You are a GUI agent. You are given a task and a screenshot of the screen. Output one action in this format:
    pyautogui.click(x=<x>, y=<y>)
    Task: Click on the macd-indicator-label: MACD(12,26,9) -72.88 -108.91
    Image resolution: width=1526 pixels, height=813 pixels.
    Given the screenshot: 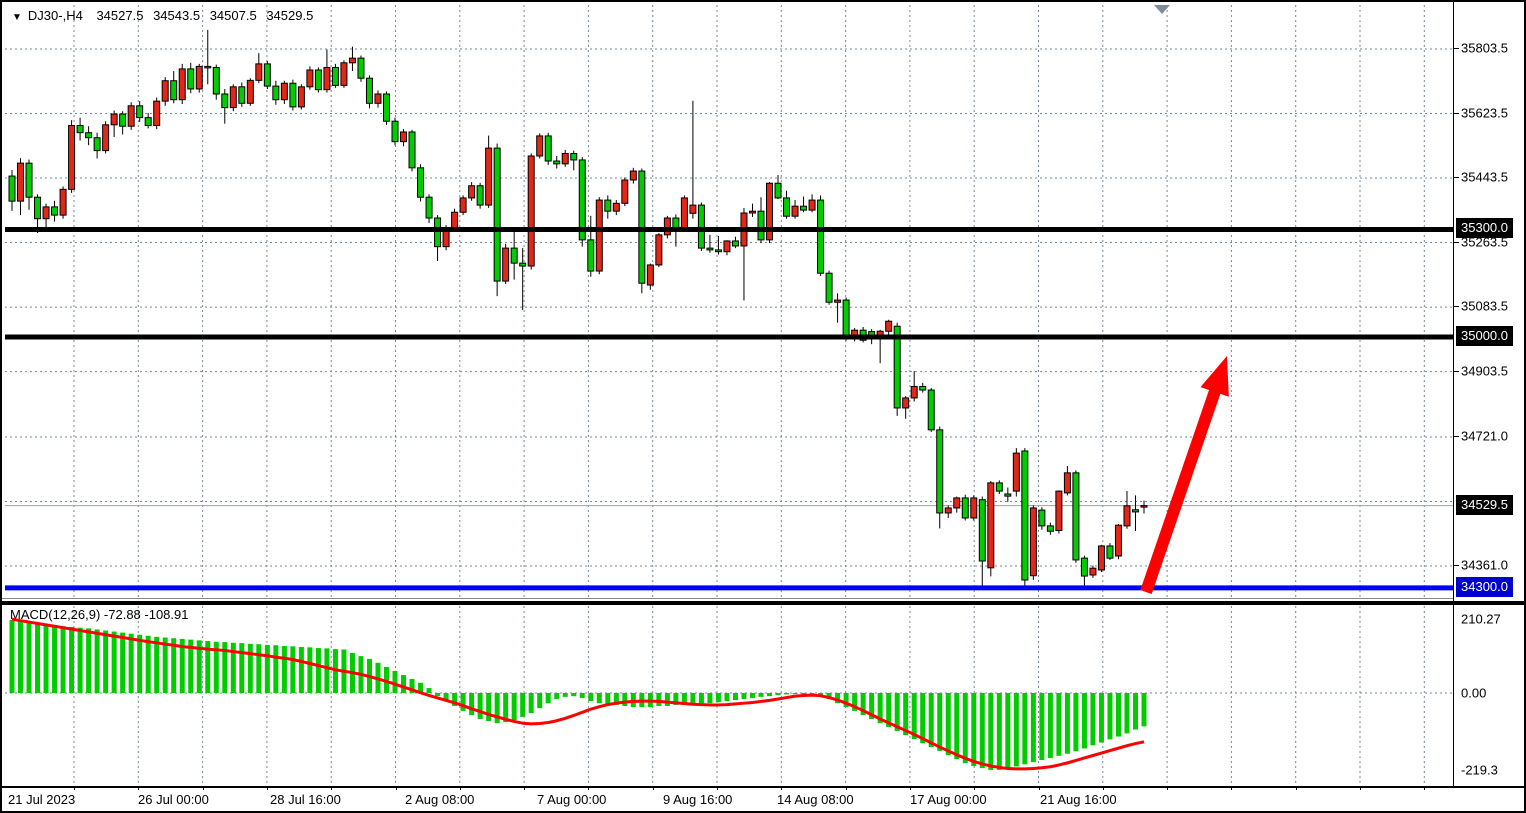 What is the action you would take?
    pyautogui.click(x=99, y=614)
    